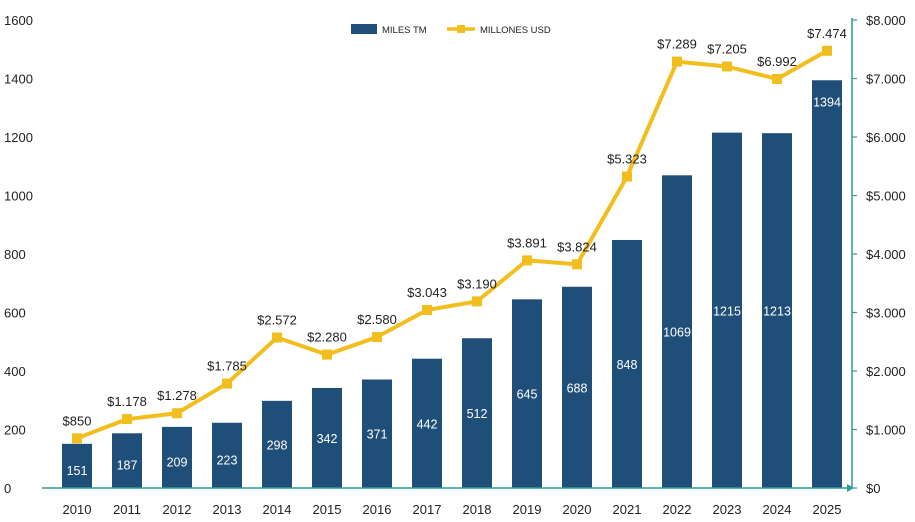  I want to click on line-label-2013: $1.785, so click(227, 366).